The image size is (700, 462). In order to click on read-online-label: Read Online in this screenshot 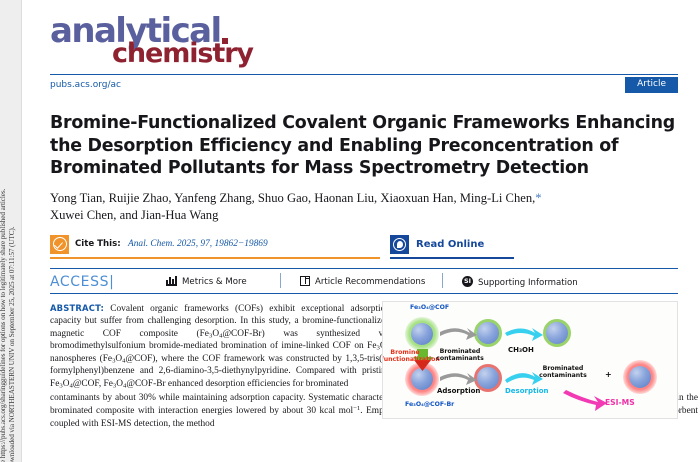, I will do `click(450, 244)`.